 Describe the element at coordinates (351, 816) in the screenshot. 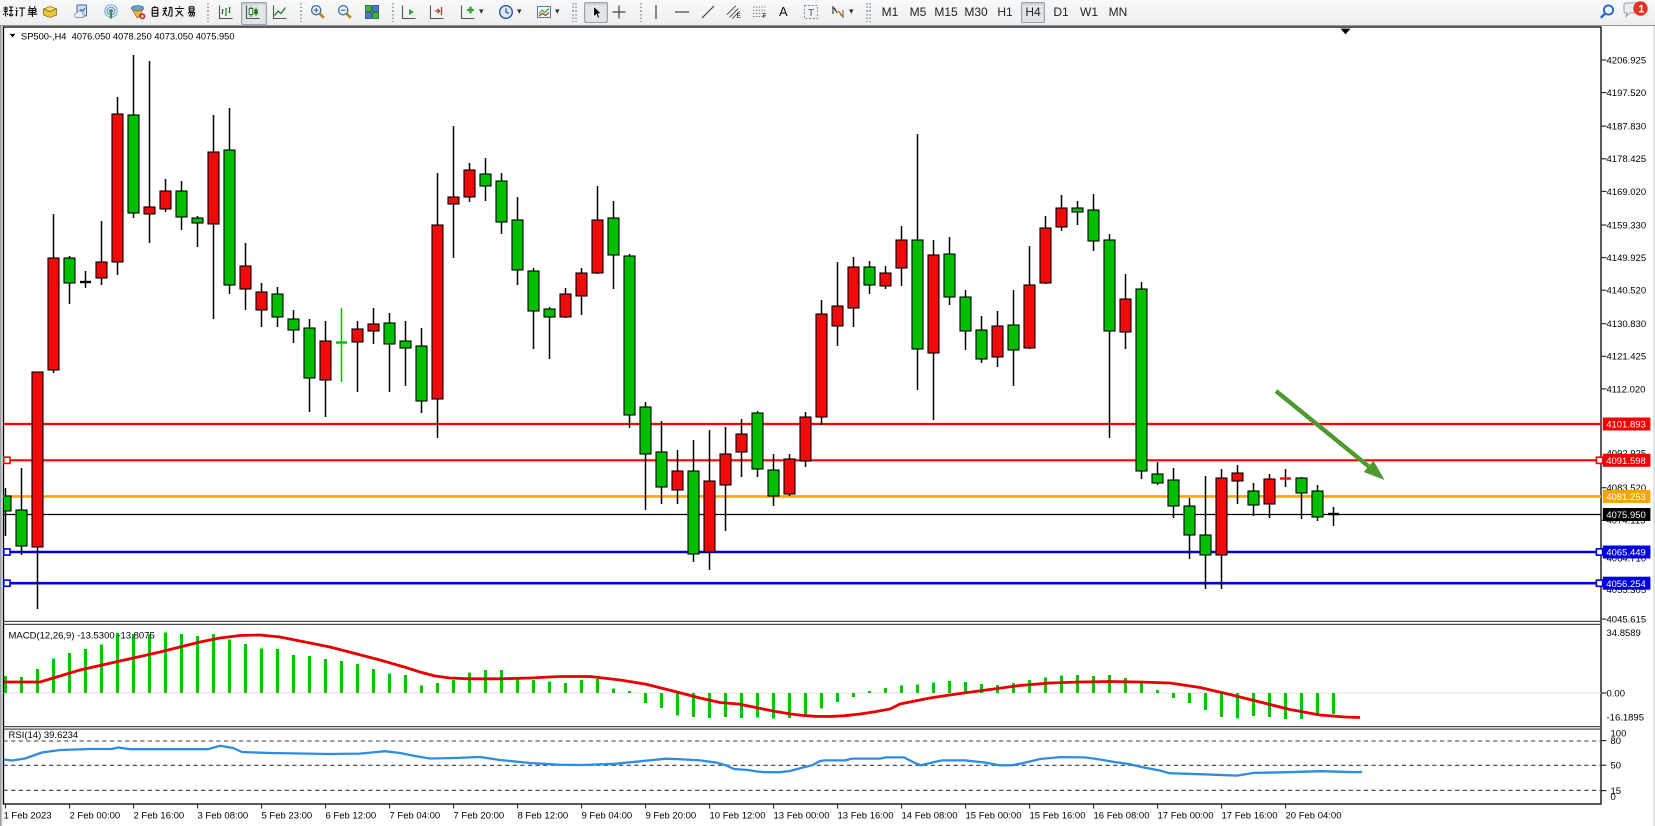

I see `svg-text: 6 Feb 12:00` at that location.